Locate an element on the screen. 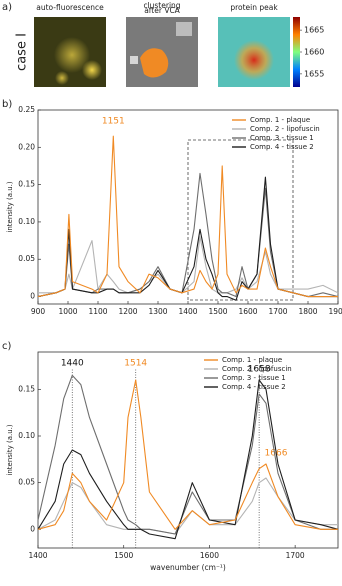  annotation: 1440 is located at coordinates (72, 364).